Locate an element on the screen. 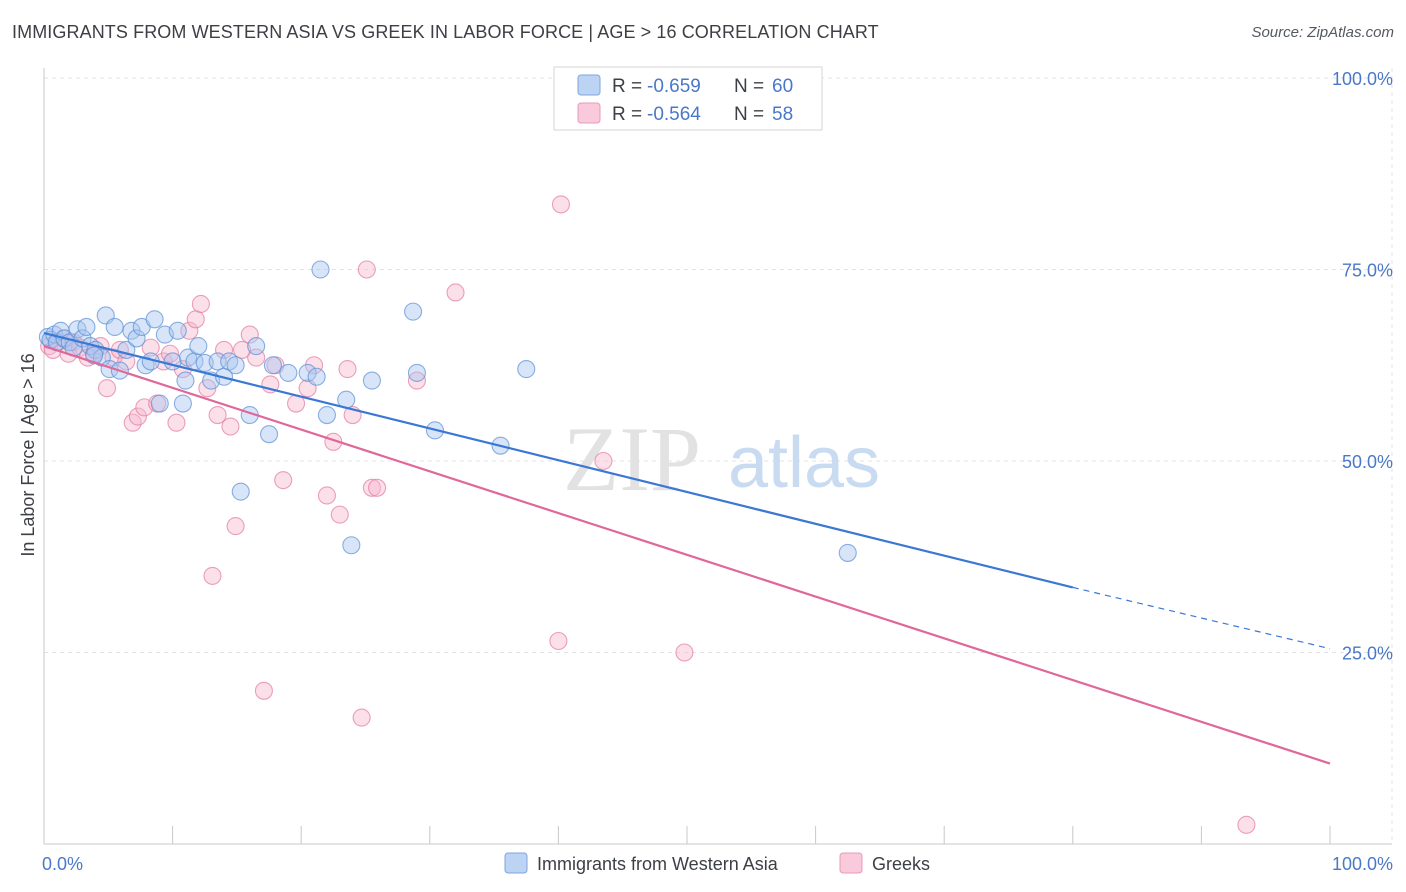  x-tick-labels: 0.0% 100.0% is located at coordinates (717, 864).